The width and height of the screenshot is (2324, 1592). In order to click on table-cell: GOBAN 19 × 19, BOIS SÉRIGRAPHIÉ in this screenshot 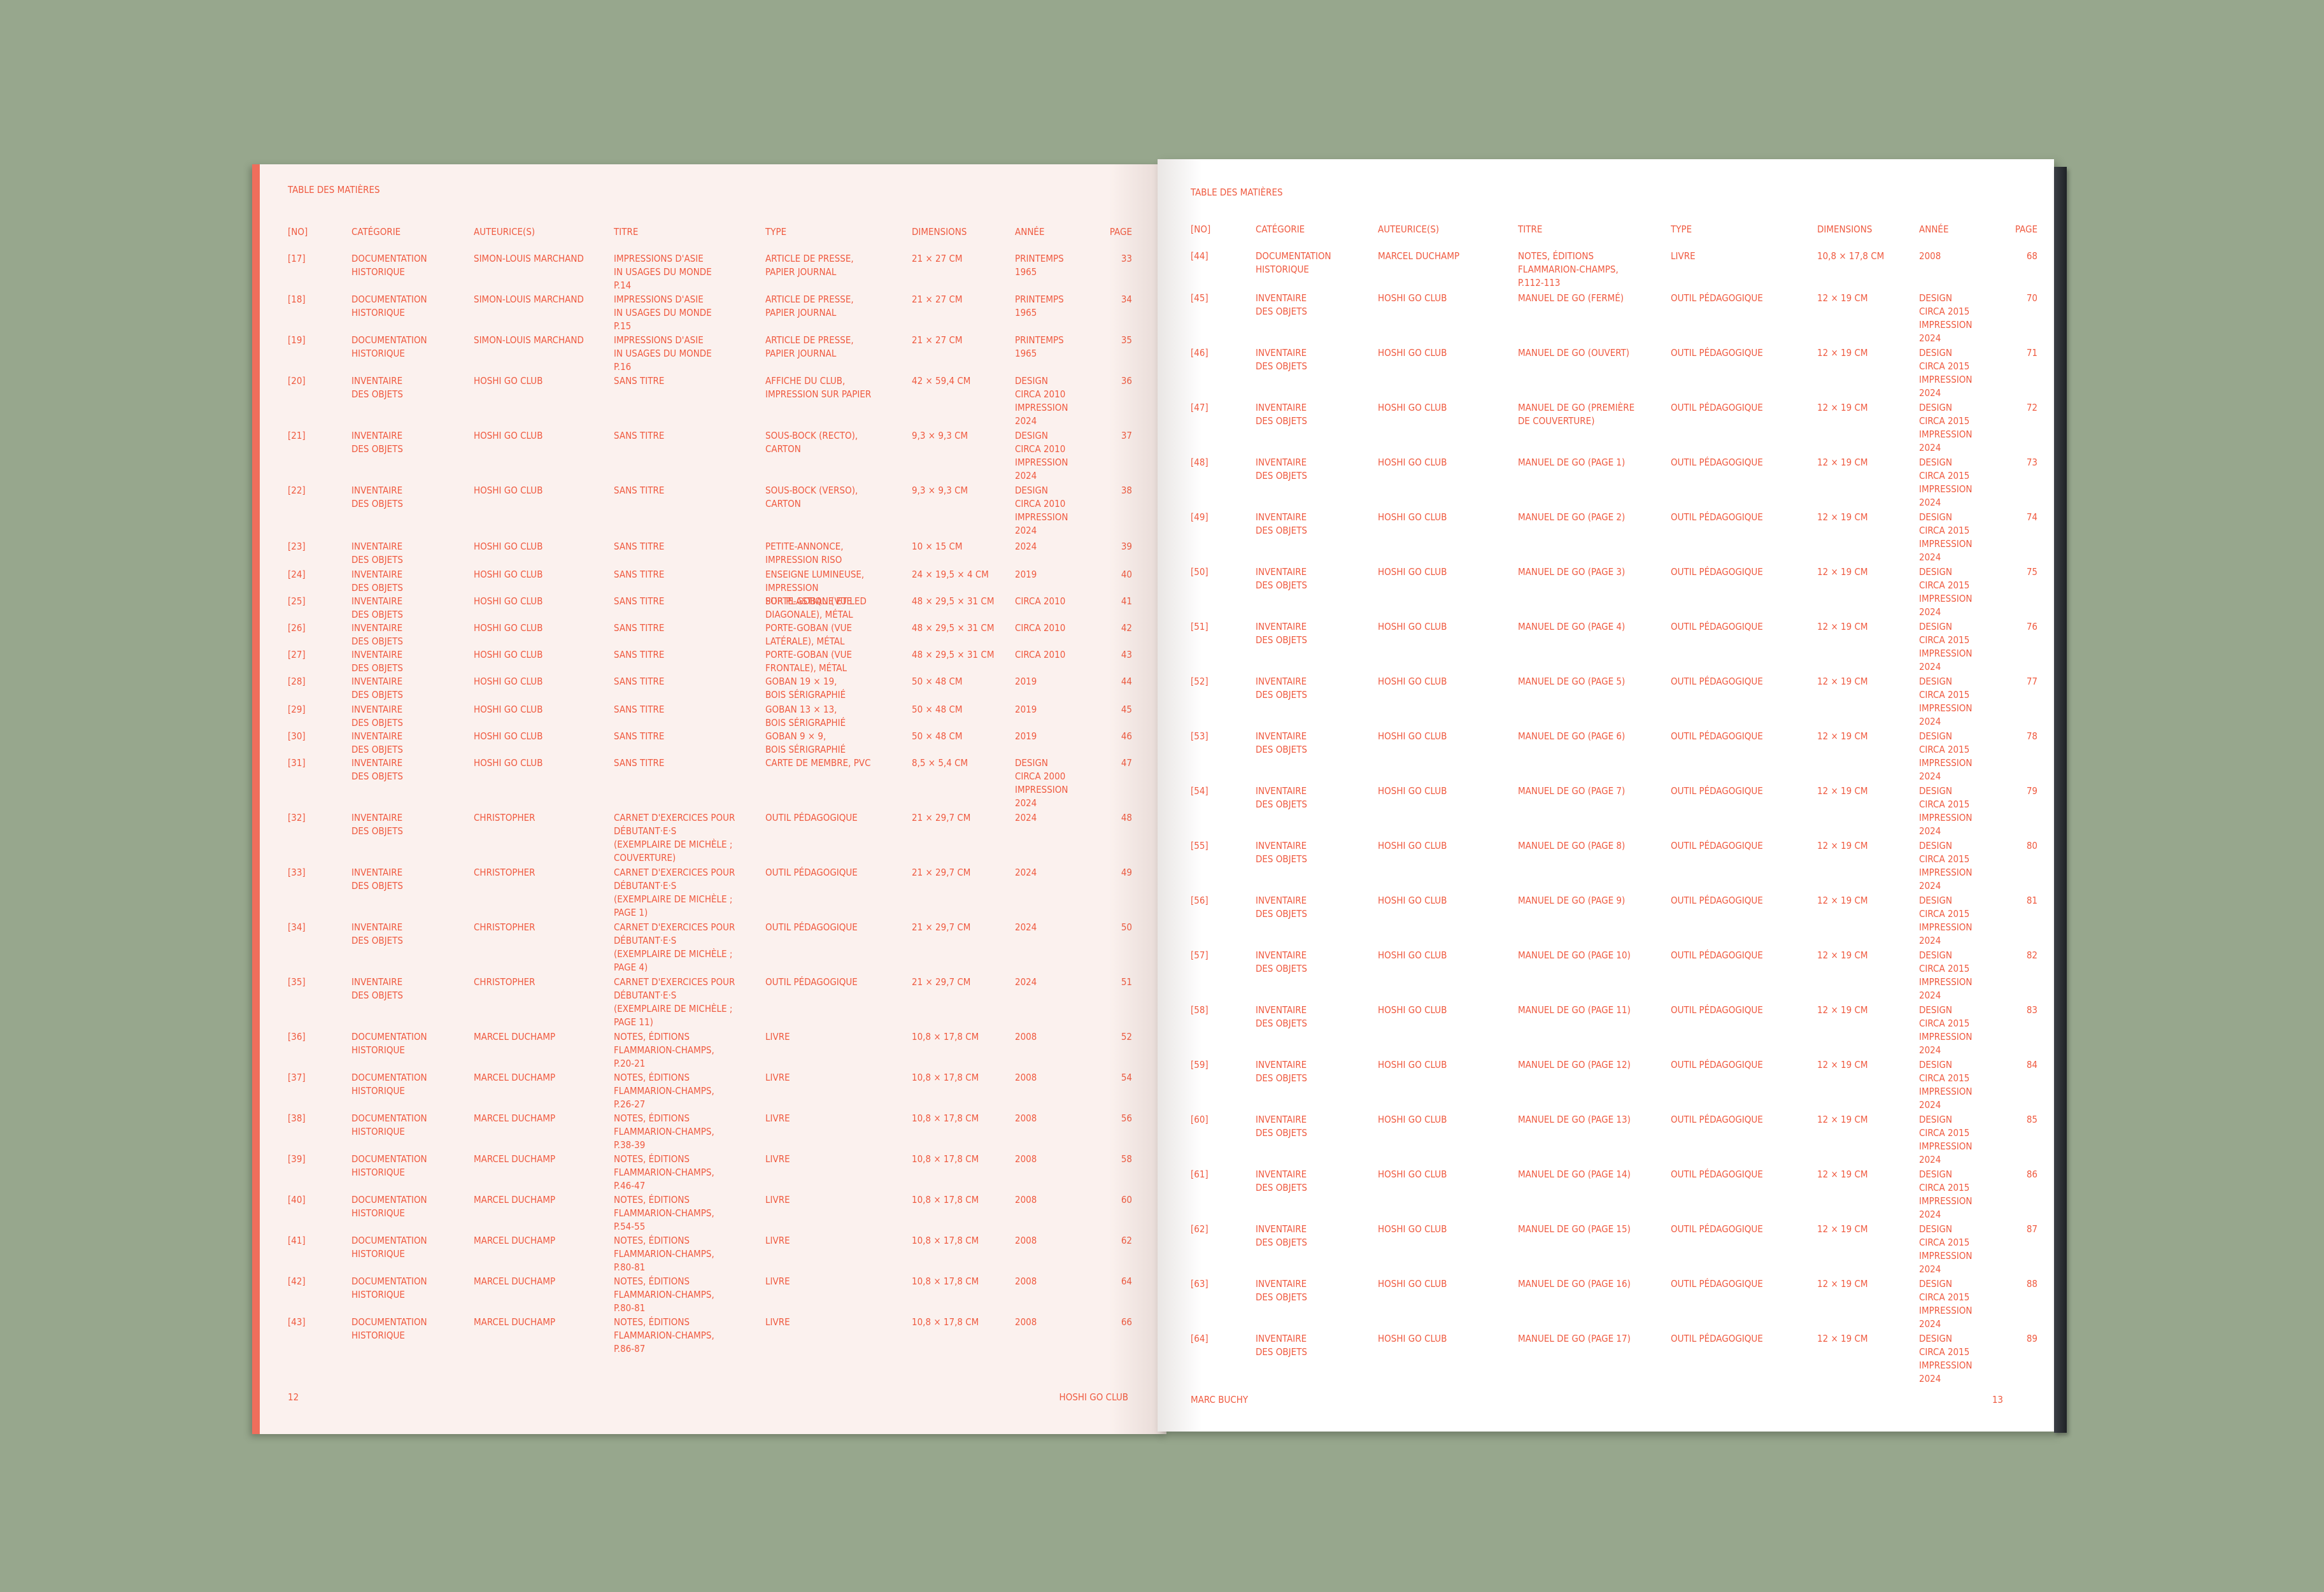, I will do `click(805, 688)`.